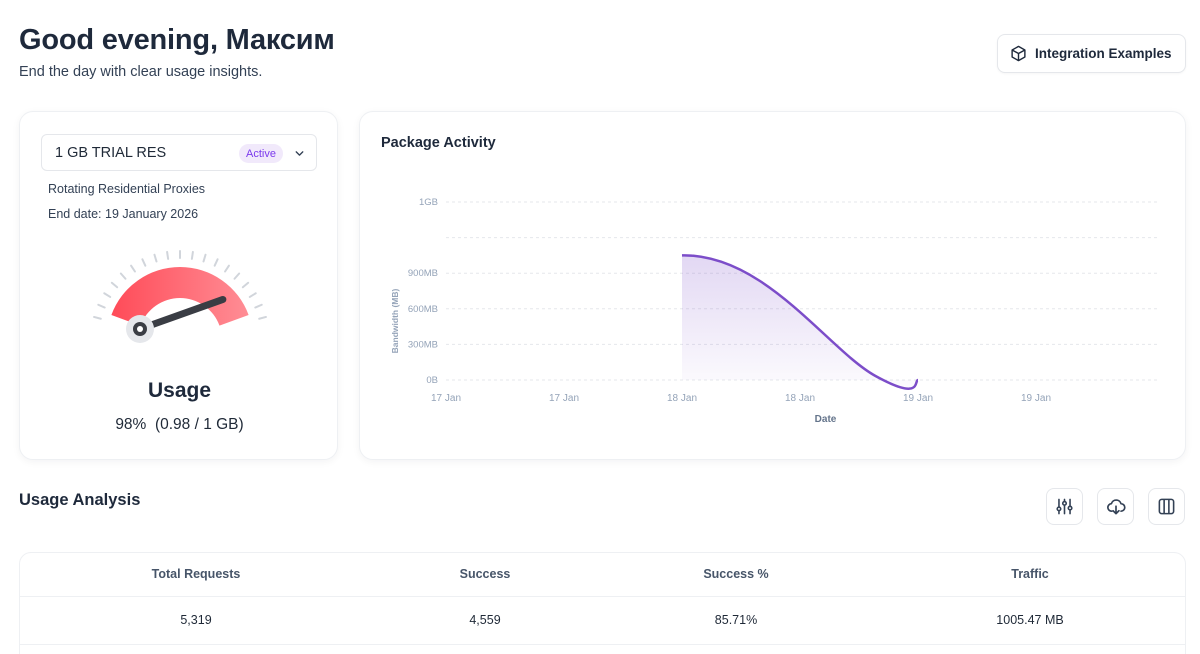 This screenshot has width=1200, height=654. Describe the element at coordinates (123, 214) in the screenshot. I see `package-end-date: End date: 19 January 2026` at that location.